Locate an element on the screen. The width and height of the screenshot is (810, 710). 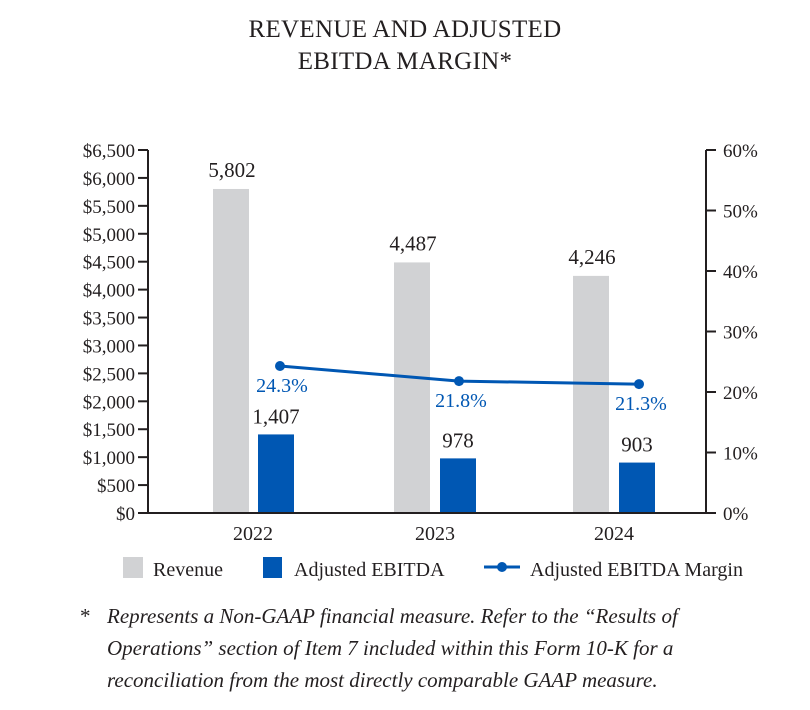
revenue-label-2024: 4,246 is located at coordinates (591, 257).